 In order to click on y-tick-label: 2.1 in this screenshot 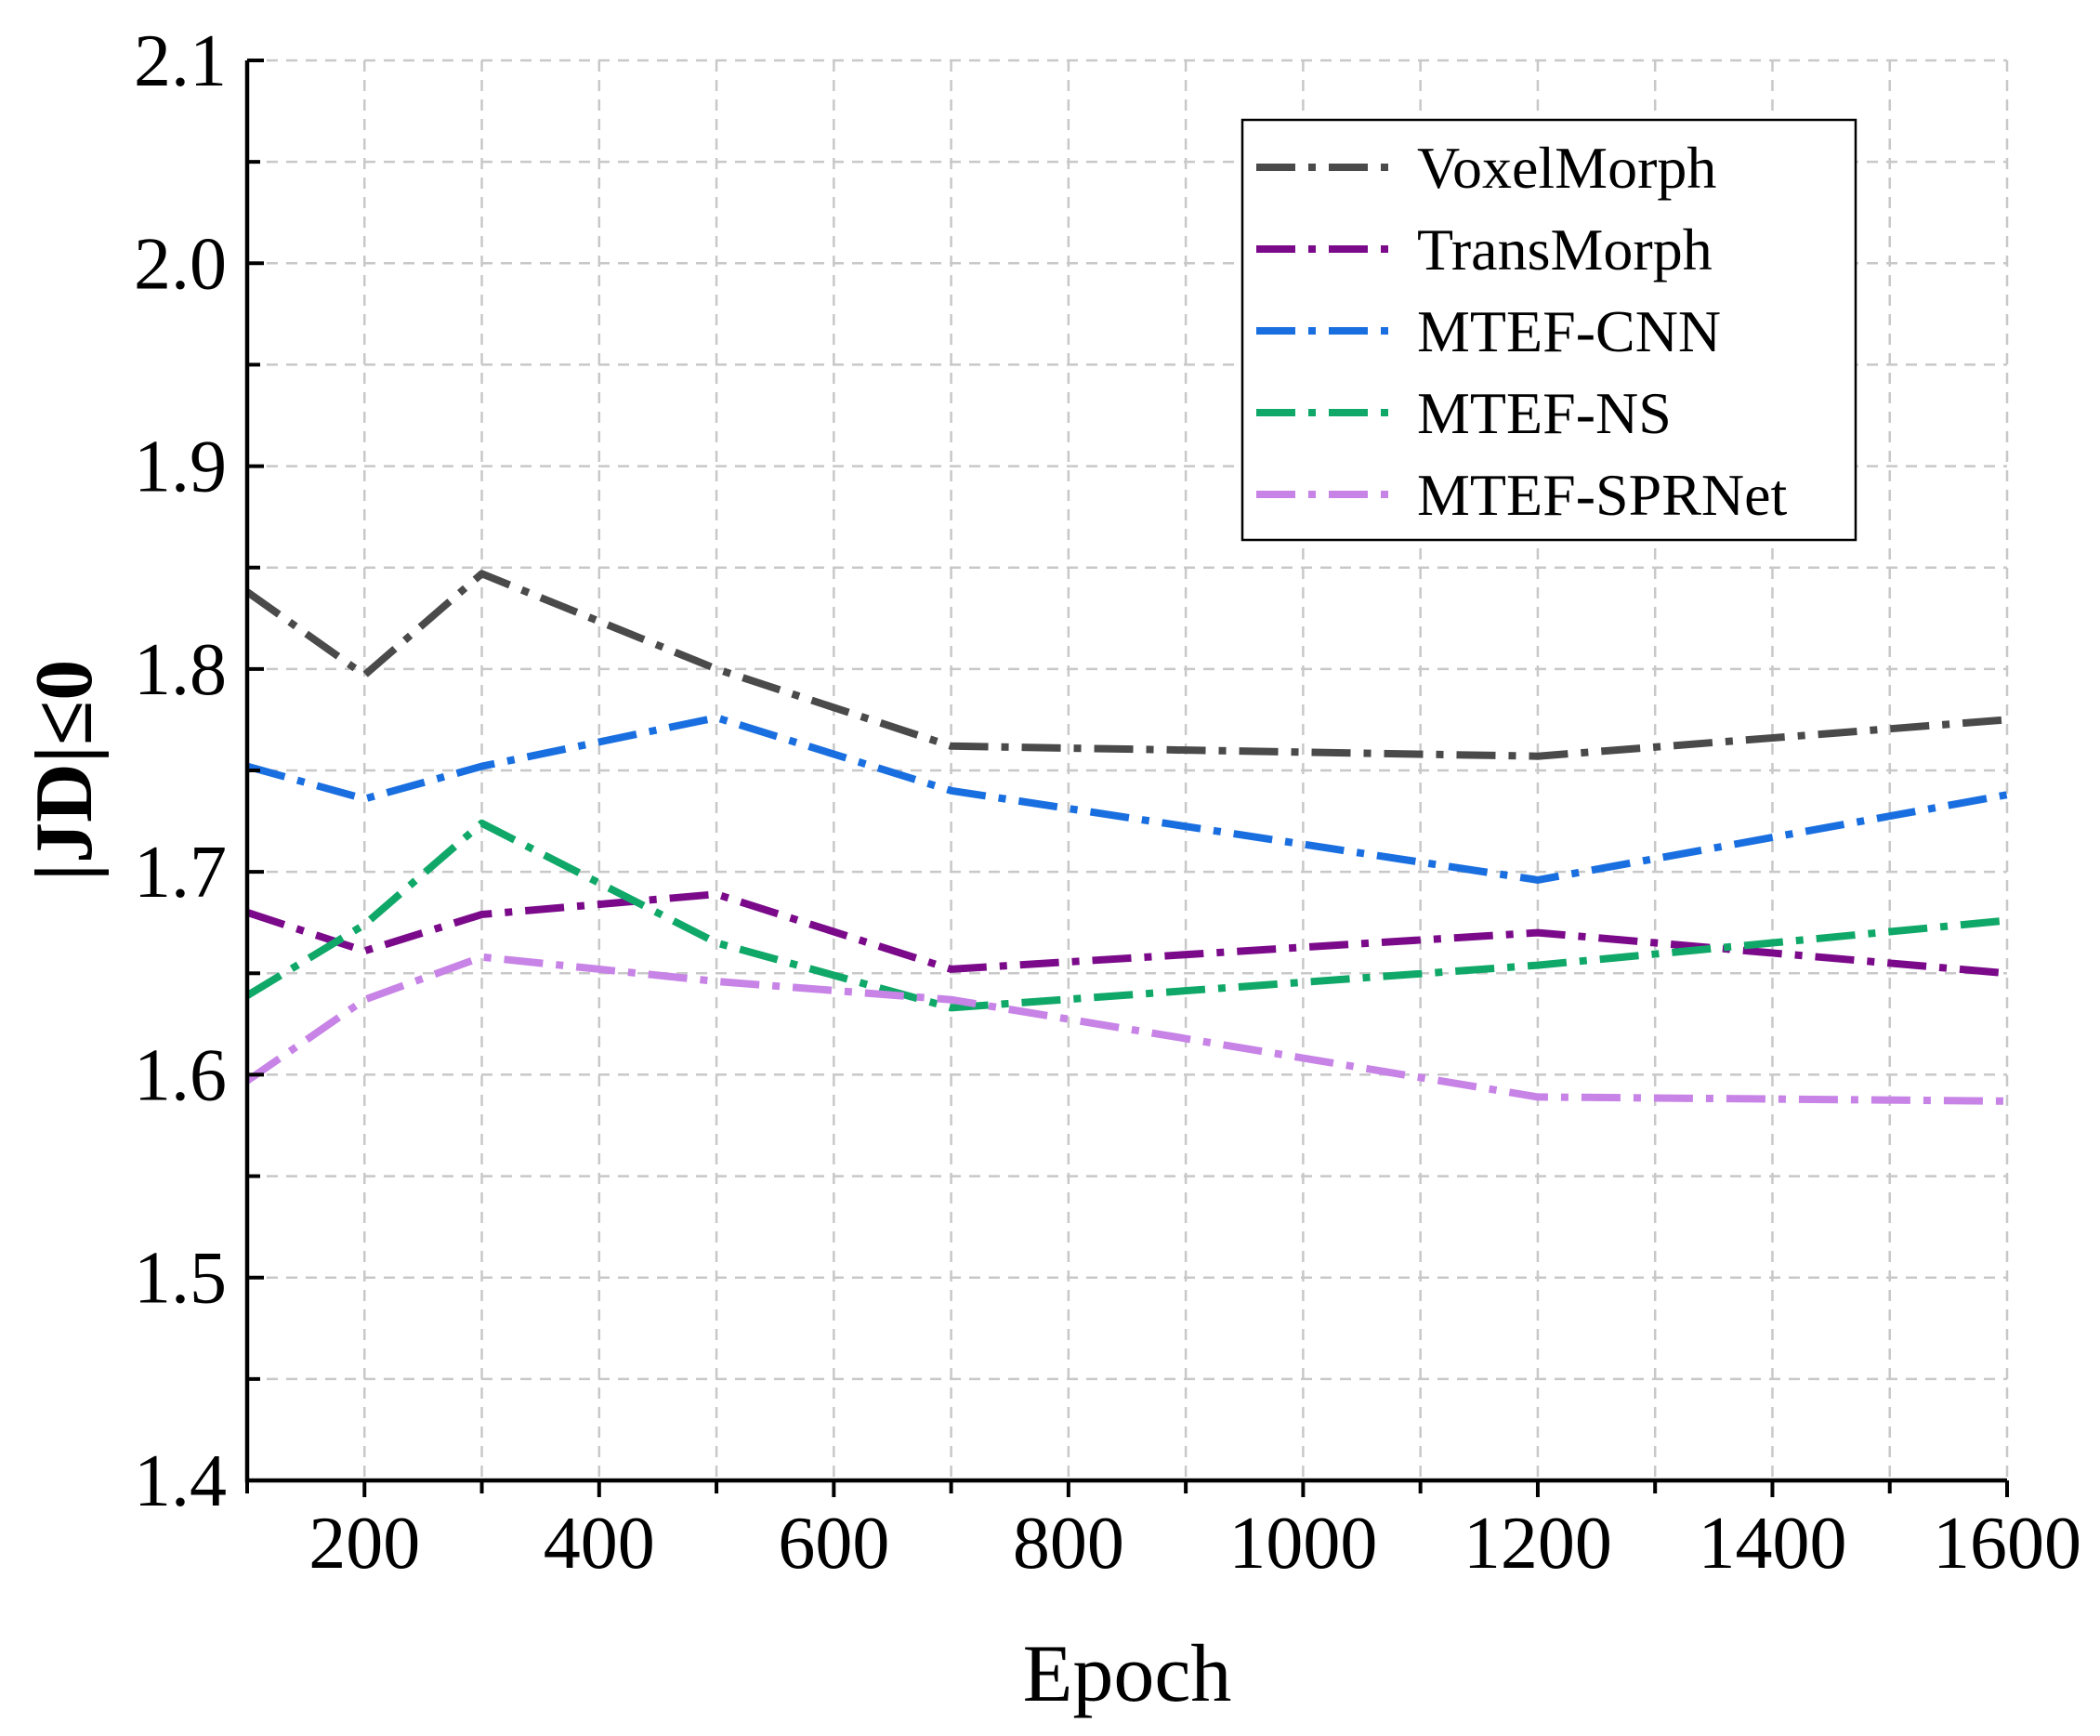, I will do `click(180, 61)`.